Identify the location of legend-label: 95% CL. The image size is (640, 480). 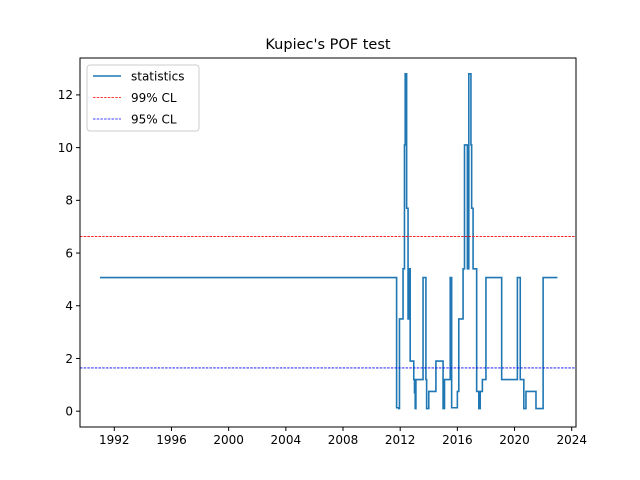
(154, 119).